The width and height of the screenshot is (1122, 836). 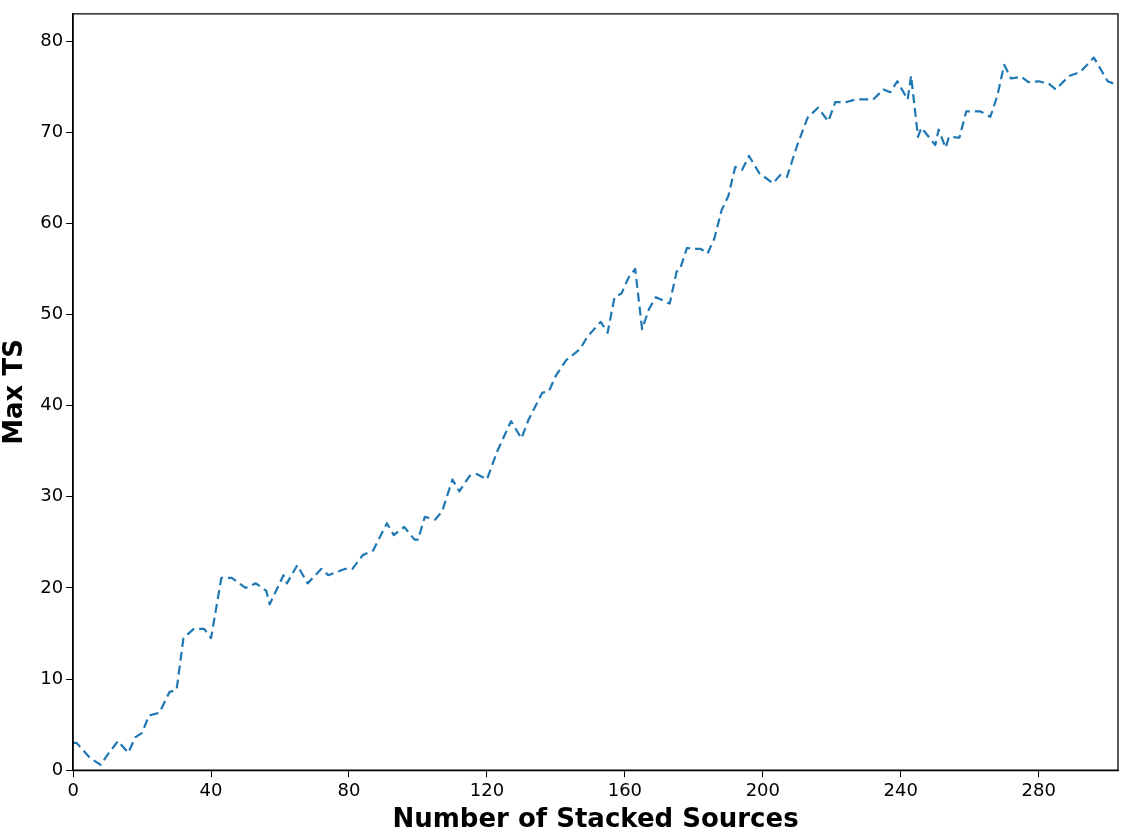 I want to click on y-tick-label: 10, so click(x=52, y=677).